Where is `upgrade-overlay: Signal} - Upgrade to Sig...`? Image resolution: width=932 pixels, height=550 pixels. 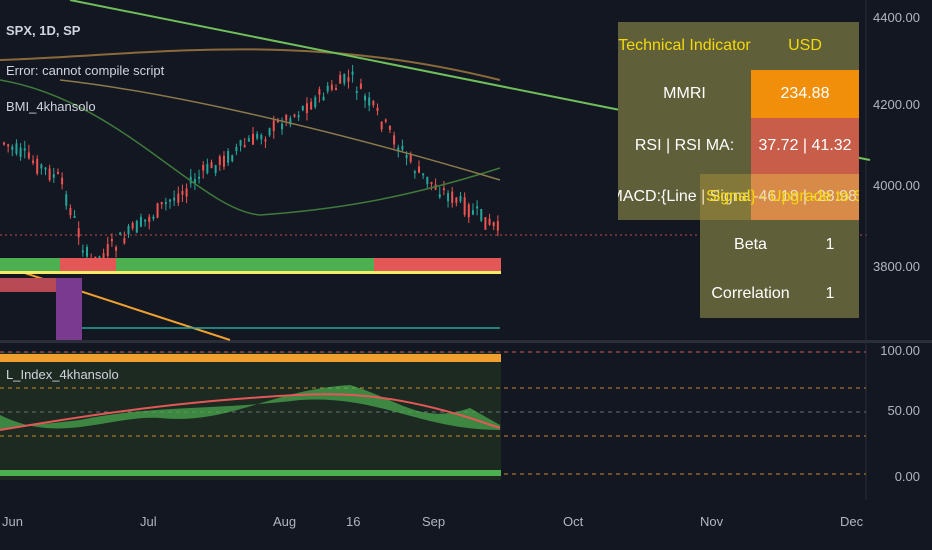 upgrade-overlay: Signal} - Upgrade to Sig... is located at coordinates (779, 197).